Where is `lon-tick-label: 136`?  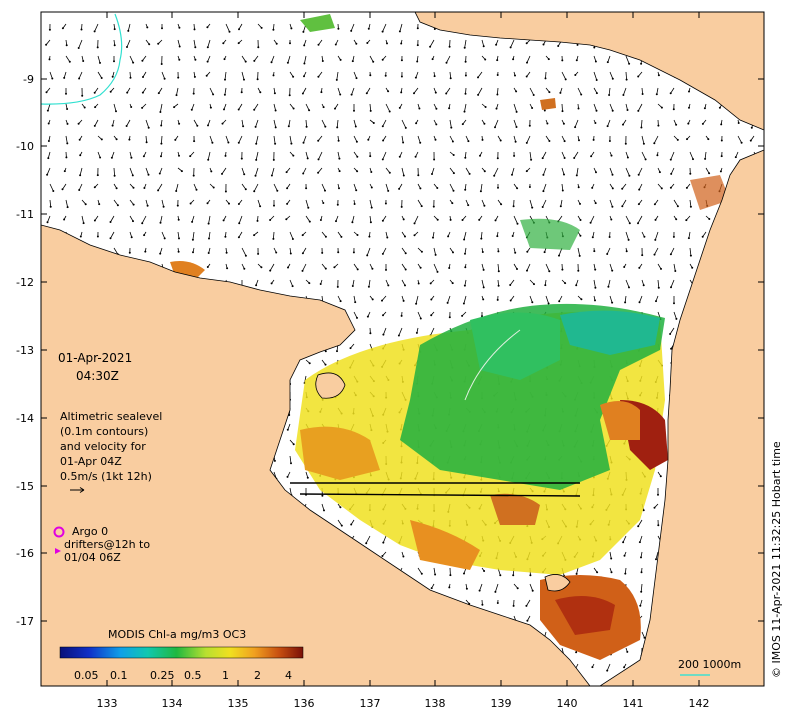 lon-tick-label: 136 is located at coordinates (304, 703).